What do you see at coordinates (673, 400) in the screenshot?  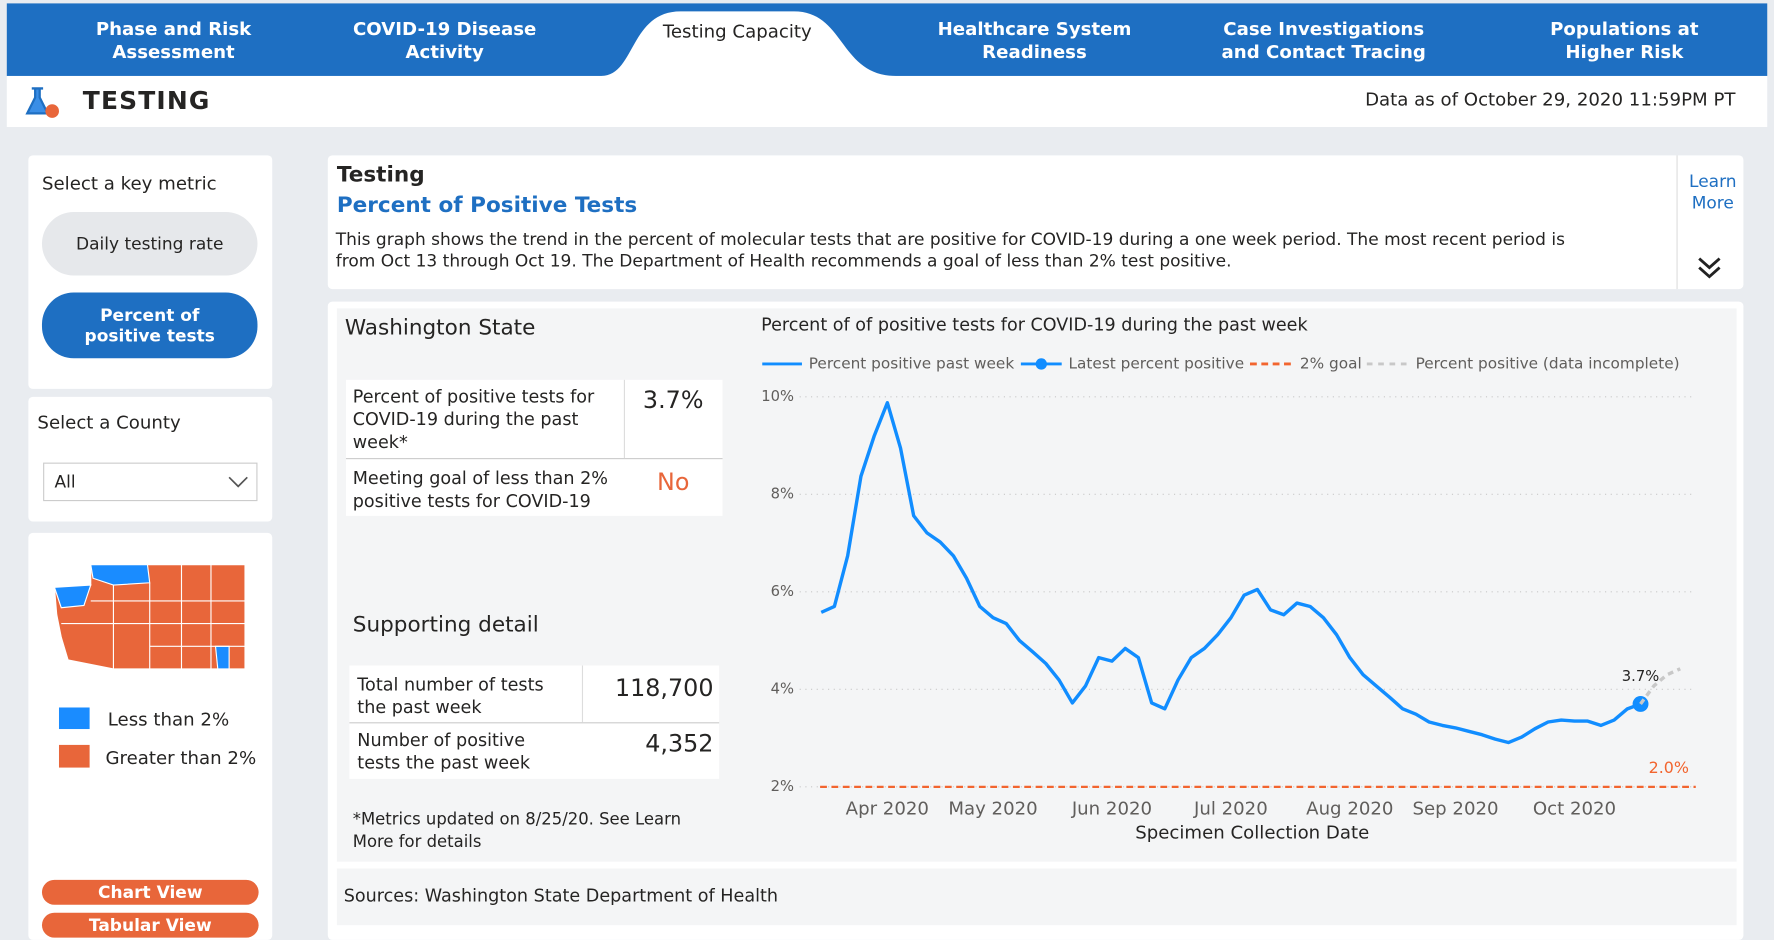 I see `metric-value: 3.7%` at bounding box center [673, 400].